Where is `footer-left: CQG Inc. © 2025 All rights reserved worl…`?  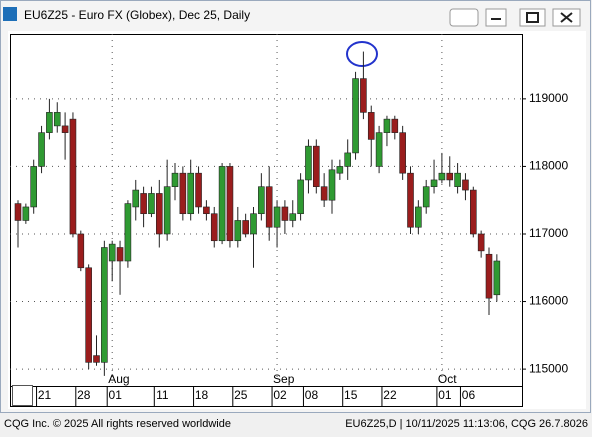
footer-left: CQG Inc. © 2025 All rights reserved worl… is located at coordinates (117, 424).